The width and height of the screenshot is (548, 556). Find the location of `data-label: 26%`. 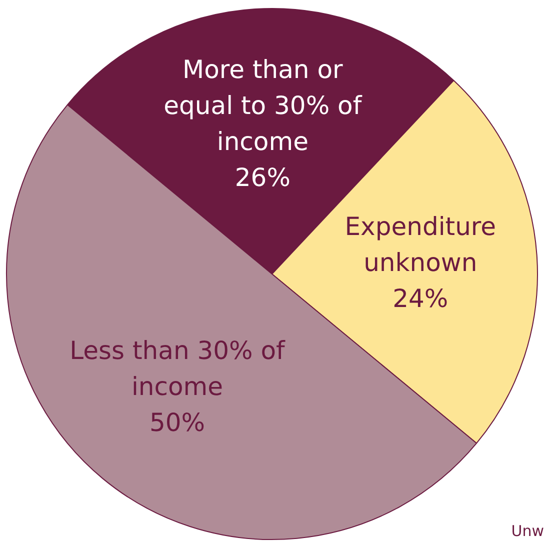

data-label: 26% is located at coordinates (262, 177).